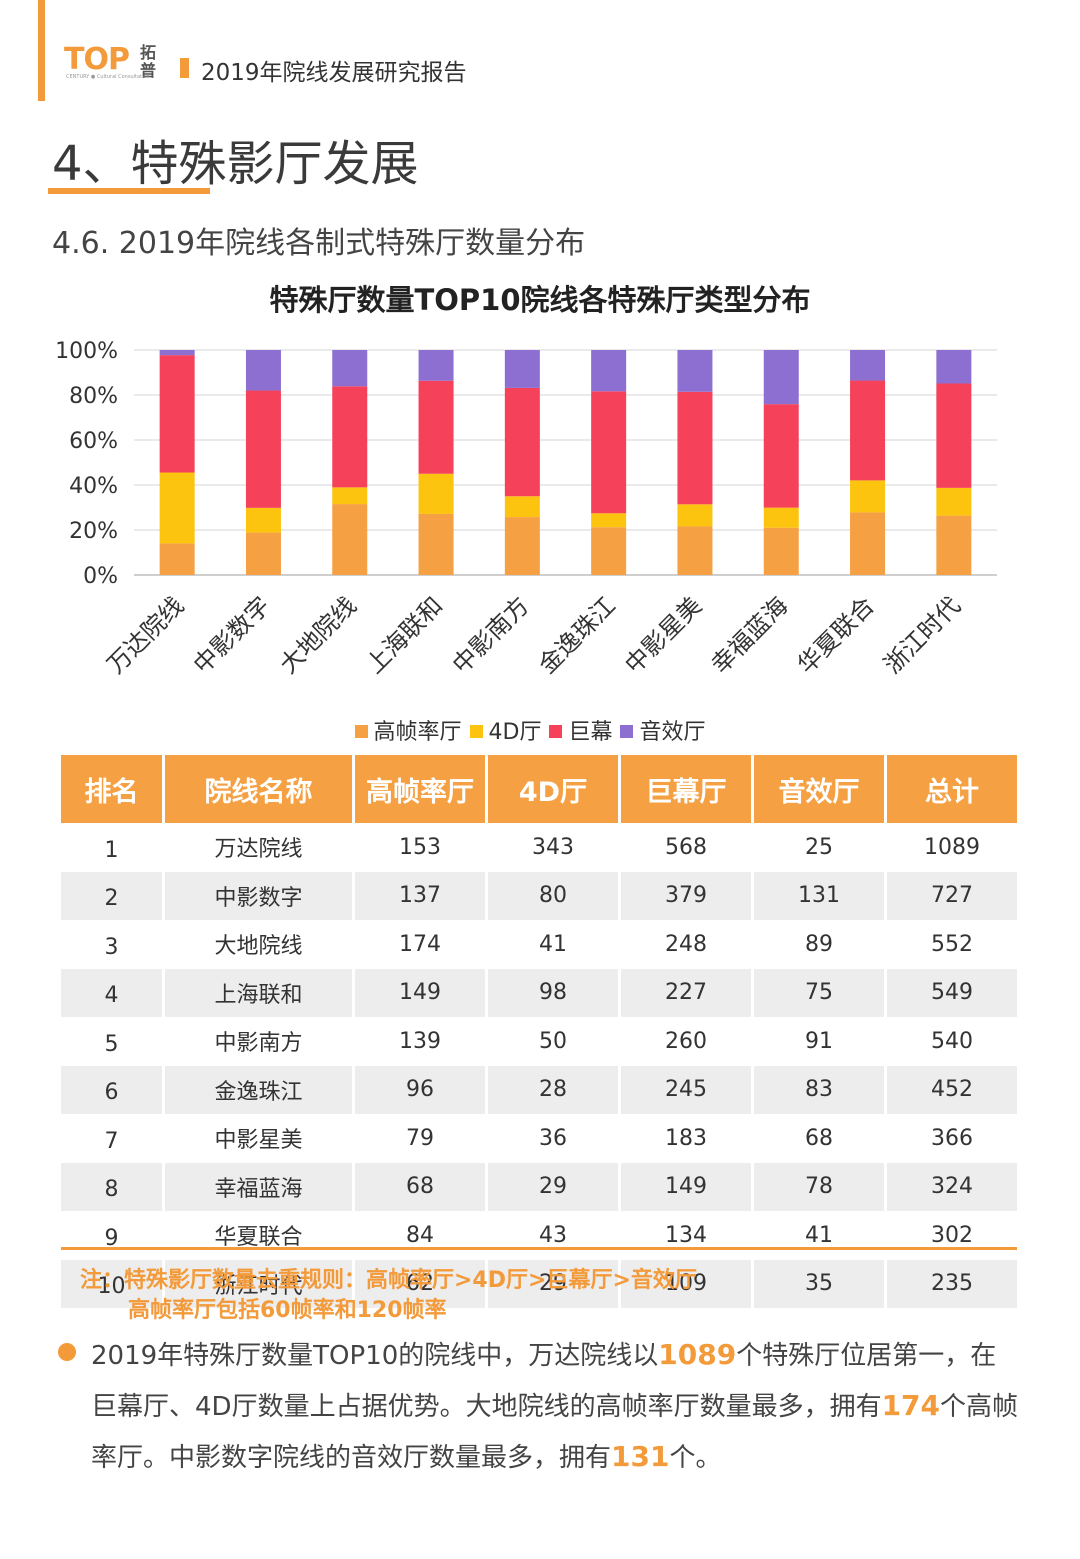 This screenshot has height=1559, width=1080. What do you see at coordinates (950, 1283) in the screenshot?
I see `table-cell: 235` at bounding box center [950, 1283].